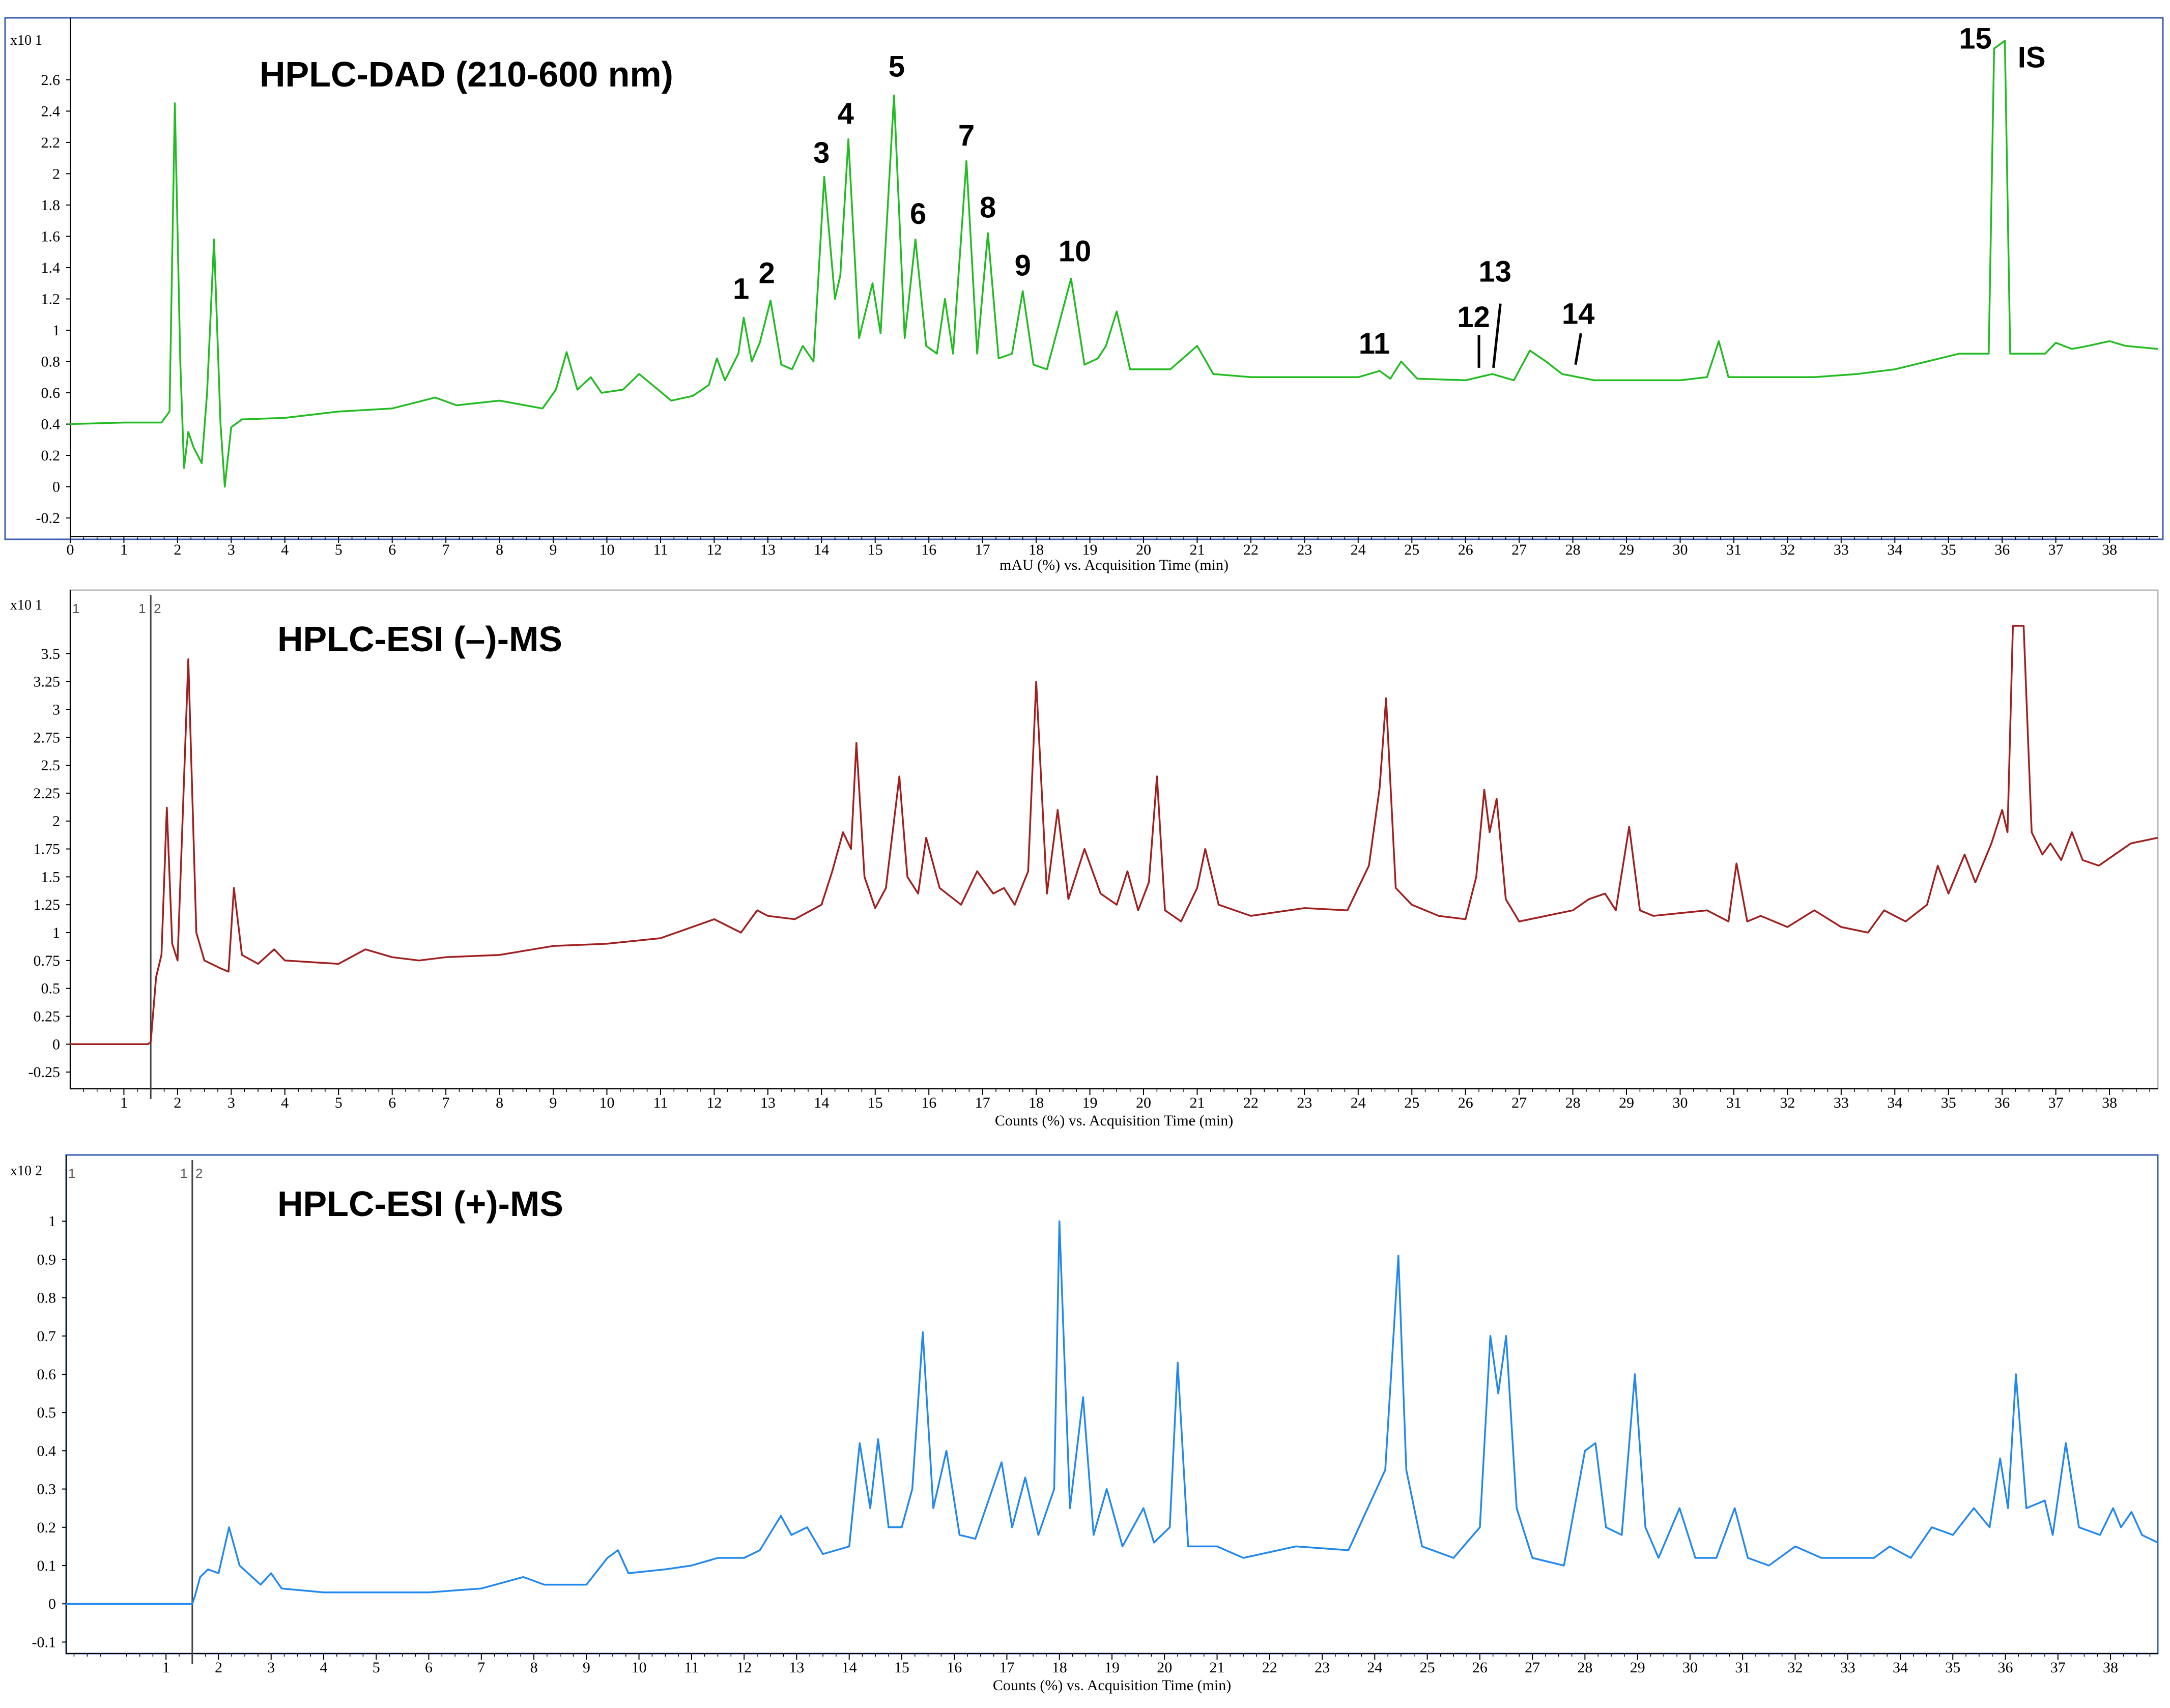  Describe the element at coordinates (2110, 1667) in the screenshot. I see `x-tick-label: 38` at that location.